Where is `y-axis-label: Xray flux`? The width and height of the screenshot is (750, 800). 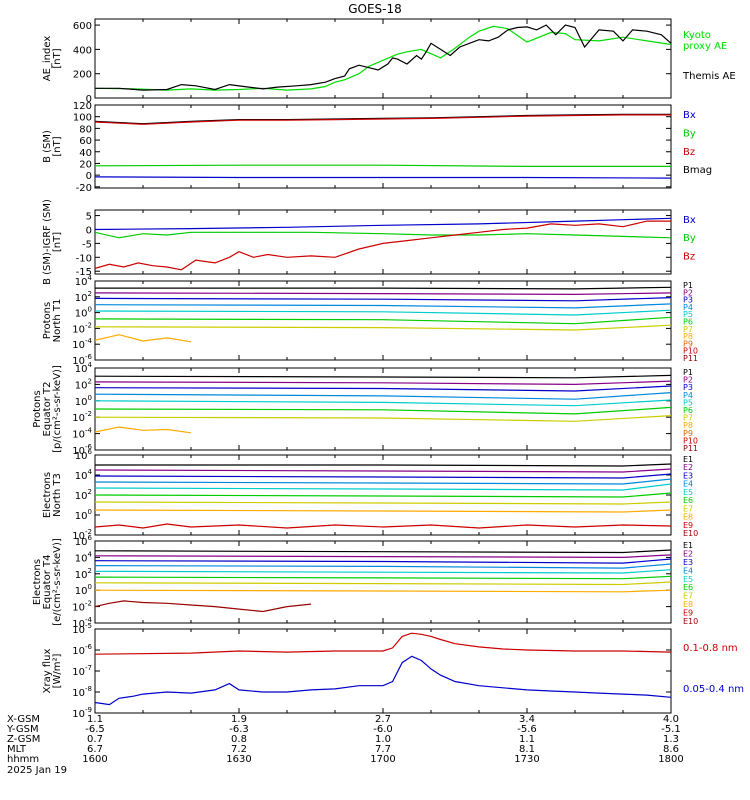
y-axis-label: Xray flux is located at coordinates (47, 671).